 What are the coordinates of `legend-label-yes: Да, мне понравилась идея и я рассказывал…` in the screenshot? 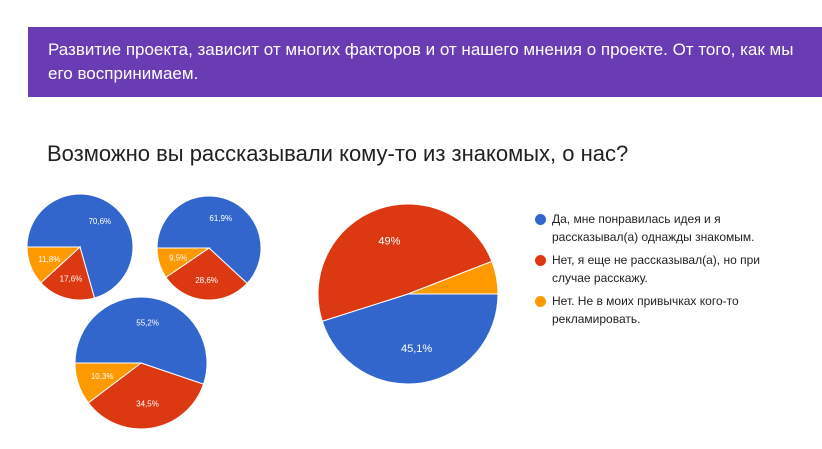 It's located at (653, 228).